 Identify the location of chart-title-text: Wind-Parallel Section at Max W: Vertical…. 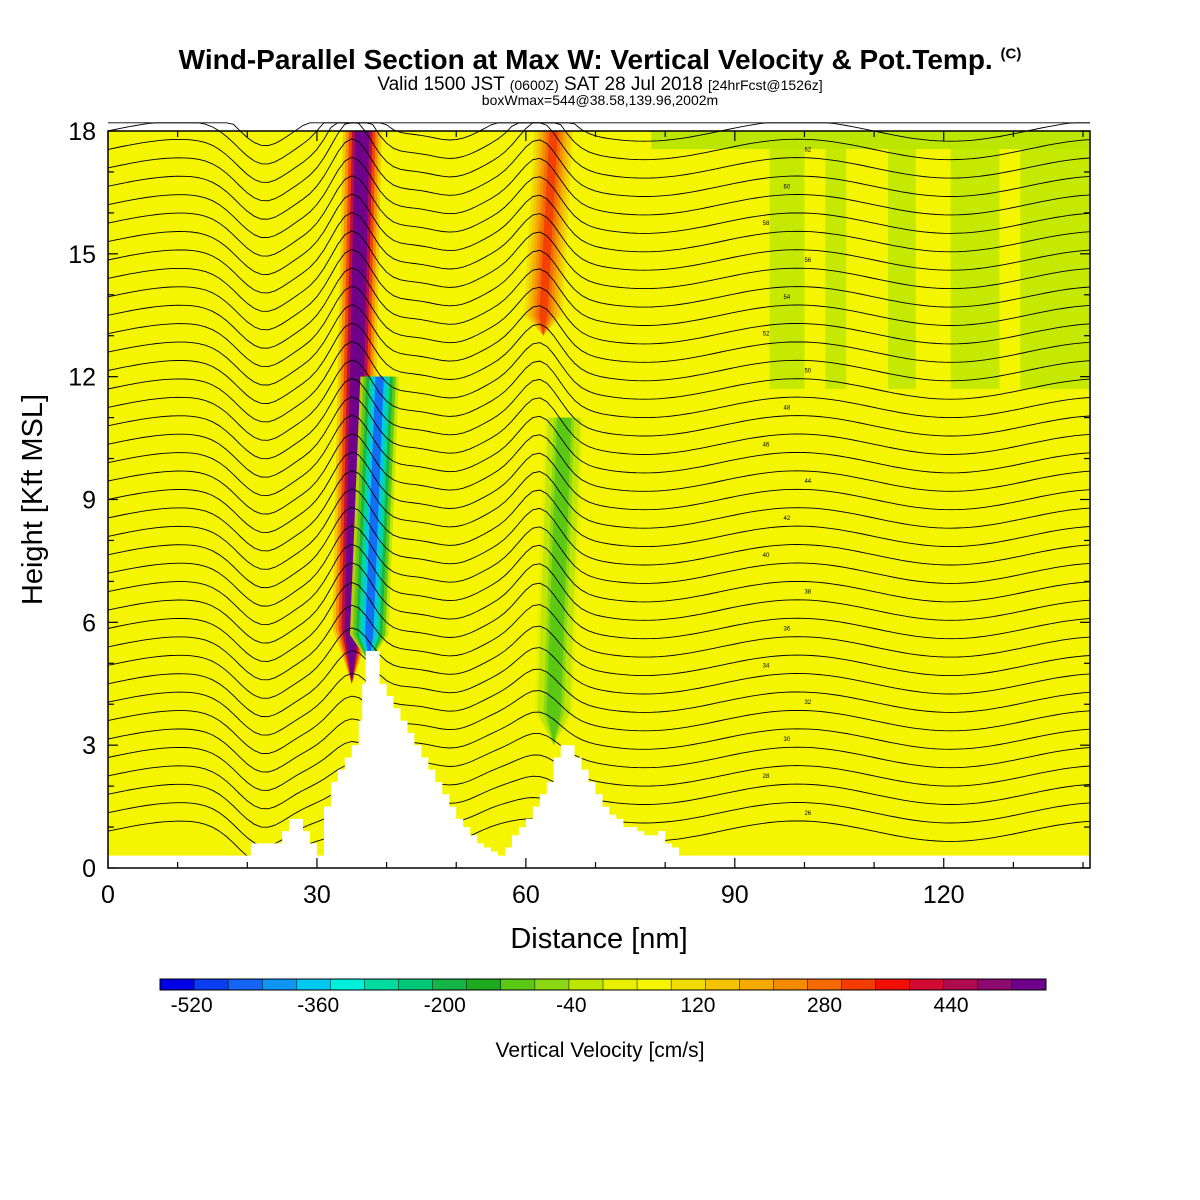
(585, 59).